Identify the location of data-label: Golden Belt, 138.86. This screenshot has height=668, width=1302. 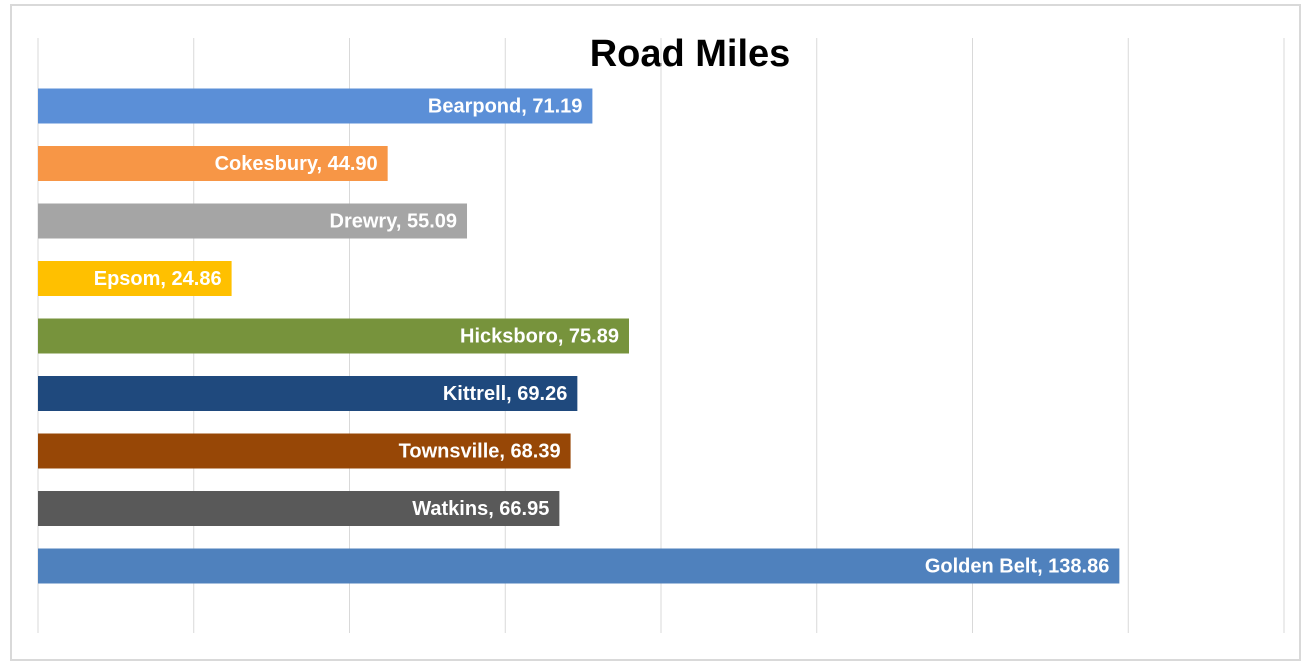
(1017, 566).